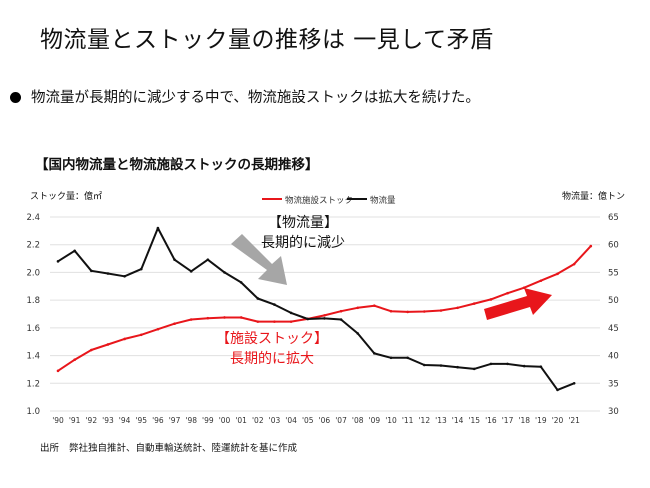  I want to click on x-tick-label: '00, so click(225, 420).